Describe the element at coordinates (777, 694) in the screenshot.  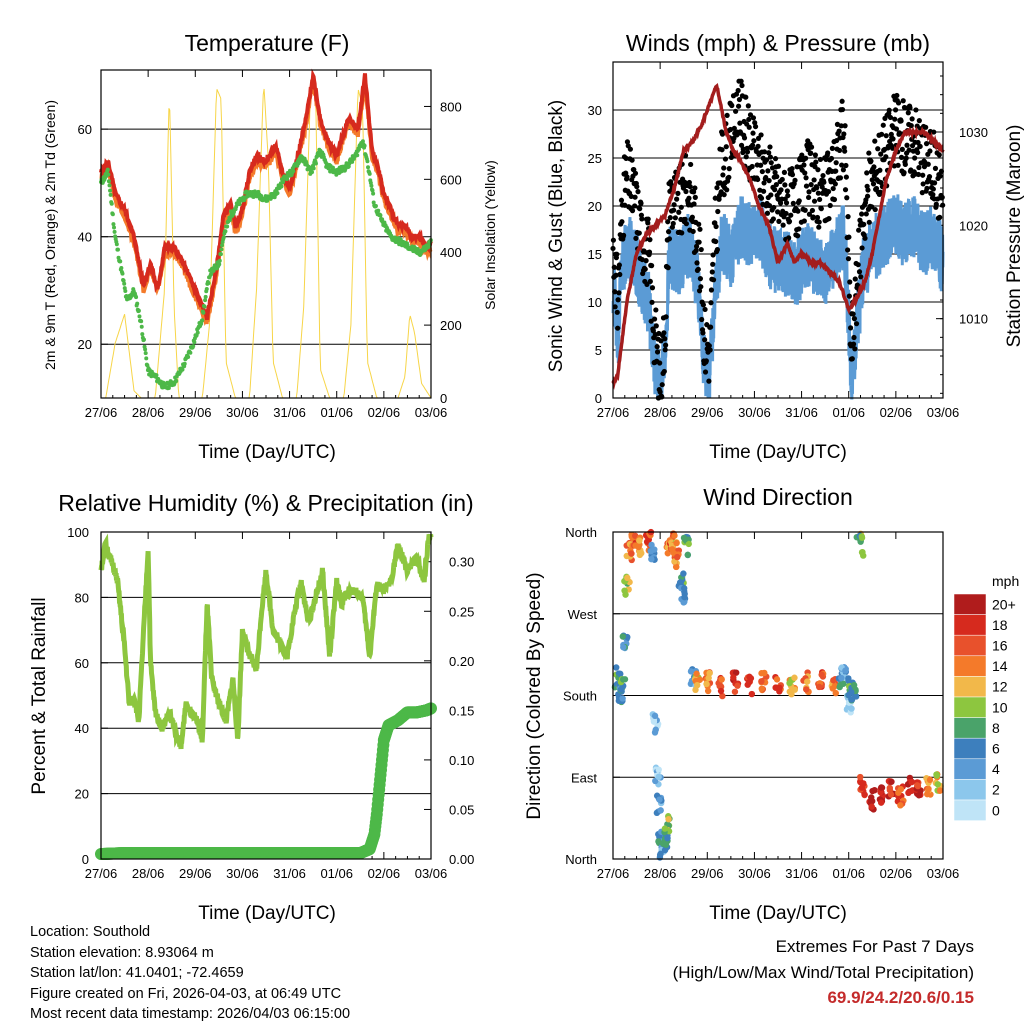
I see `series-direction` at that location.